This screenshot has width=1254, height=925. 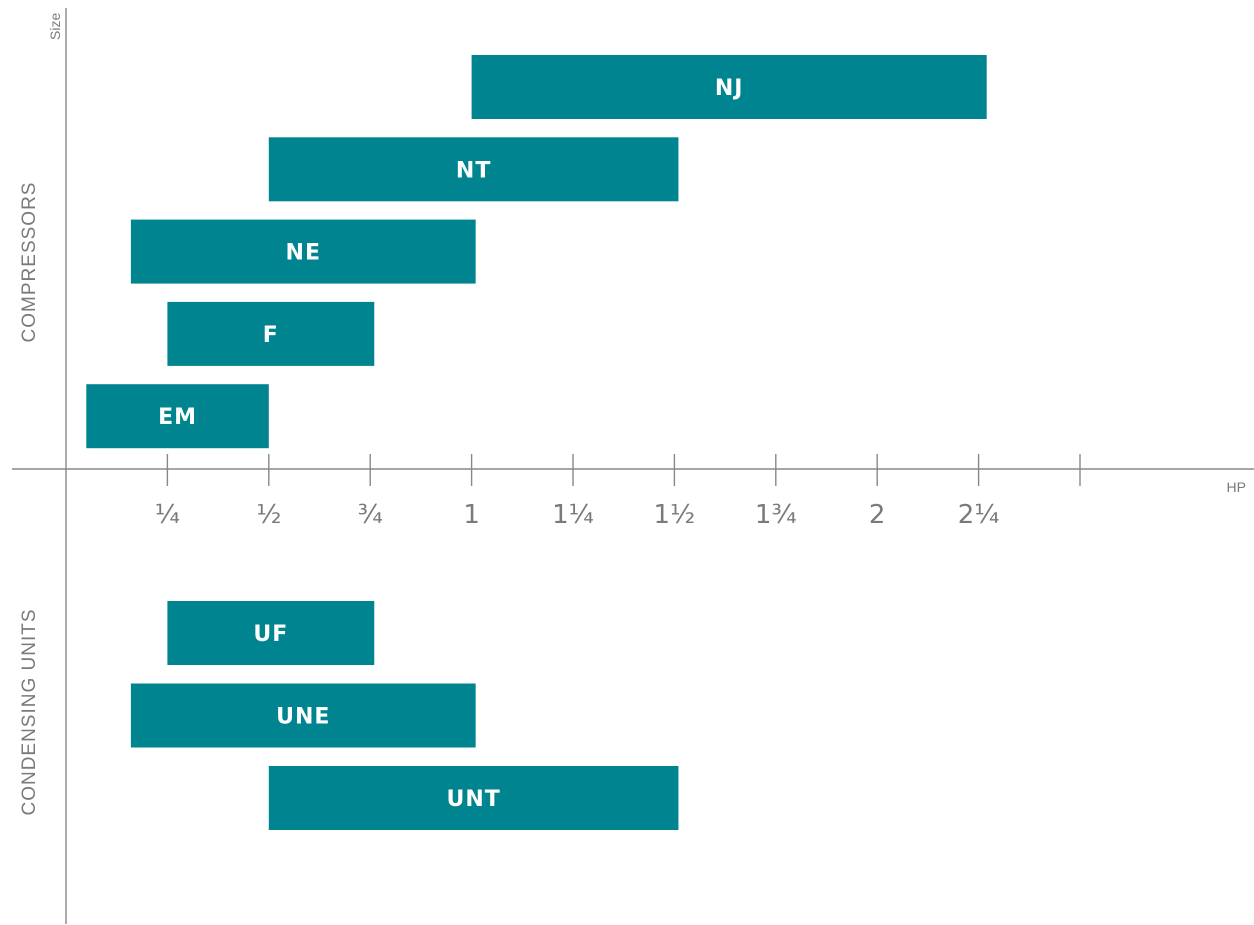 I want to click on x-axis-title: HP, so click(x=1236, y=487).